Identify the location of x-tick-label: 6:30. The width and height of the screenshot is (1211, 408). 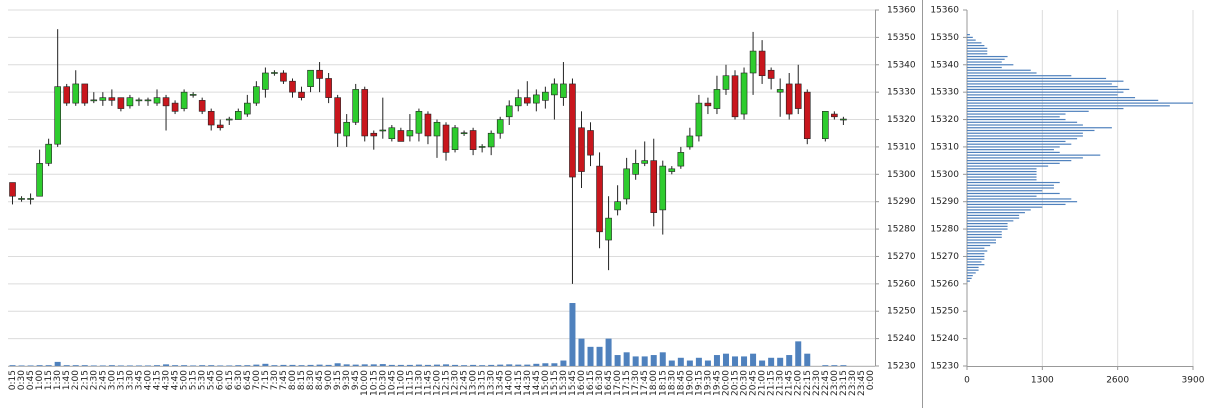
(239, 380).